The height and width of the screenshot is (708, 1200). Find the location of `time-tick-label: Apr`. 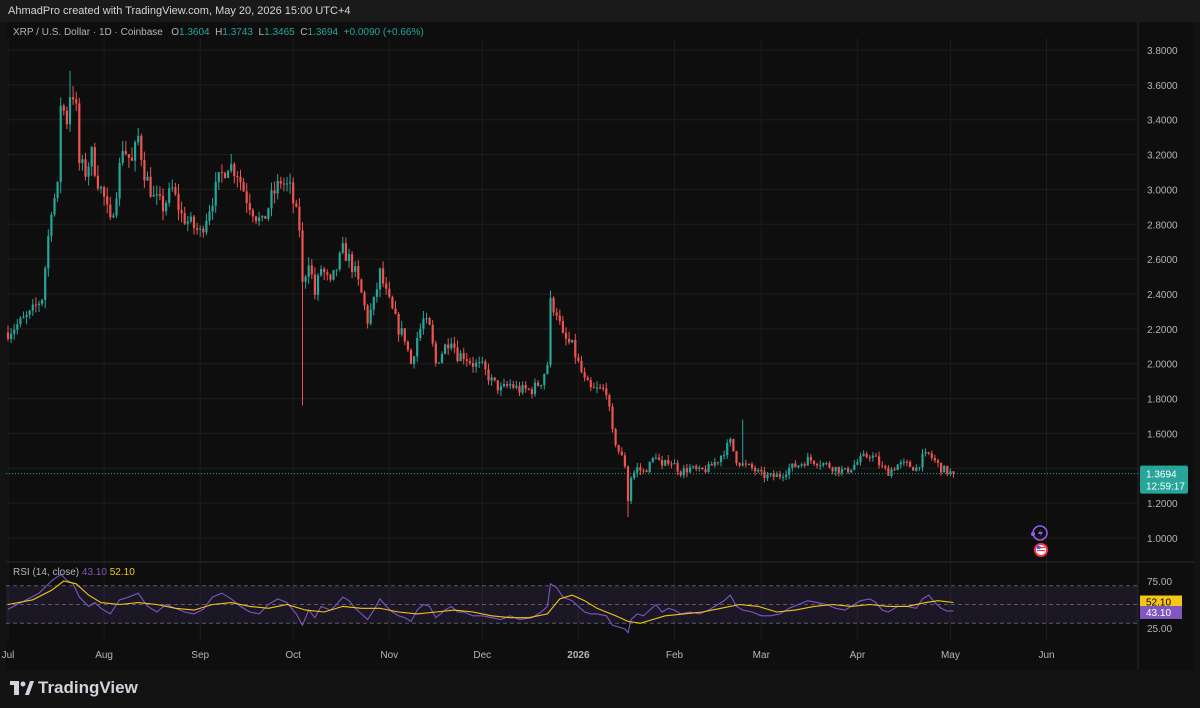

time-tick-label: Apr is located at coordinates (858, 655).